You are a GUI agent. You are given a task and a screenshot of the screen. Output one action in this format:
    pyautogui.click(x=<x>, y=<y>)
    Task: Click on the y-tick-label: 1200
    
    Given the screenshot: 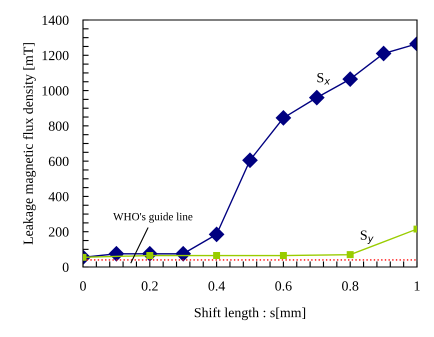 What is the action you would take?
    pyautogui.click(x=55, y=55)
    